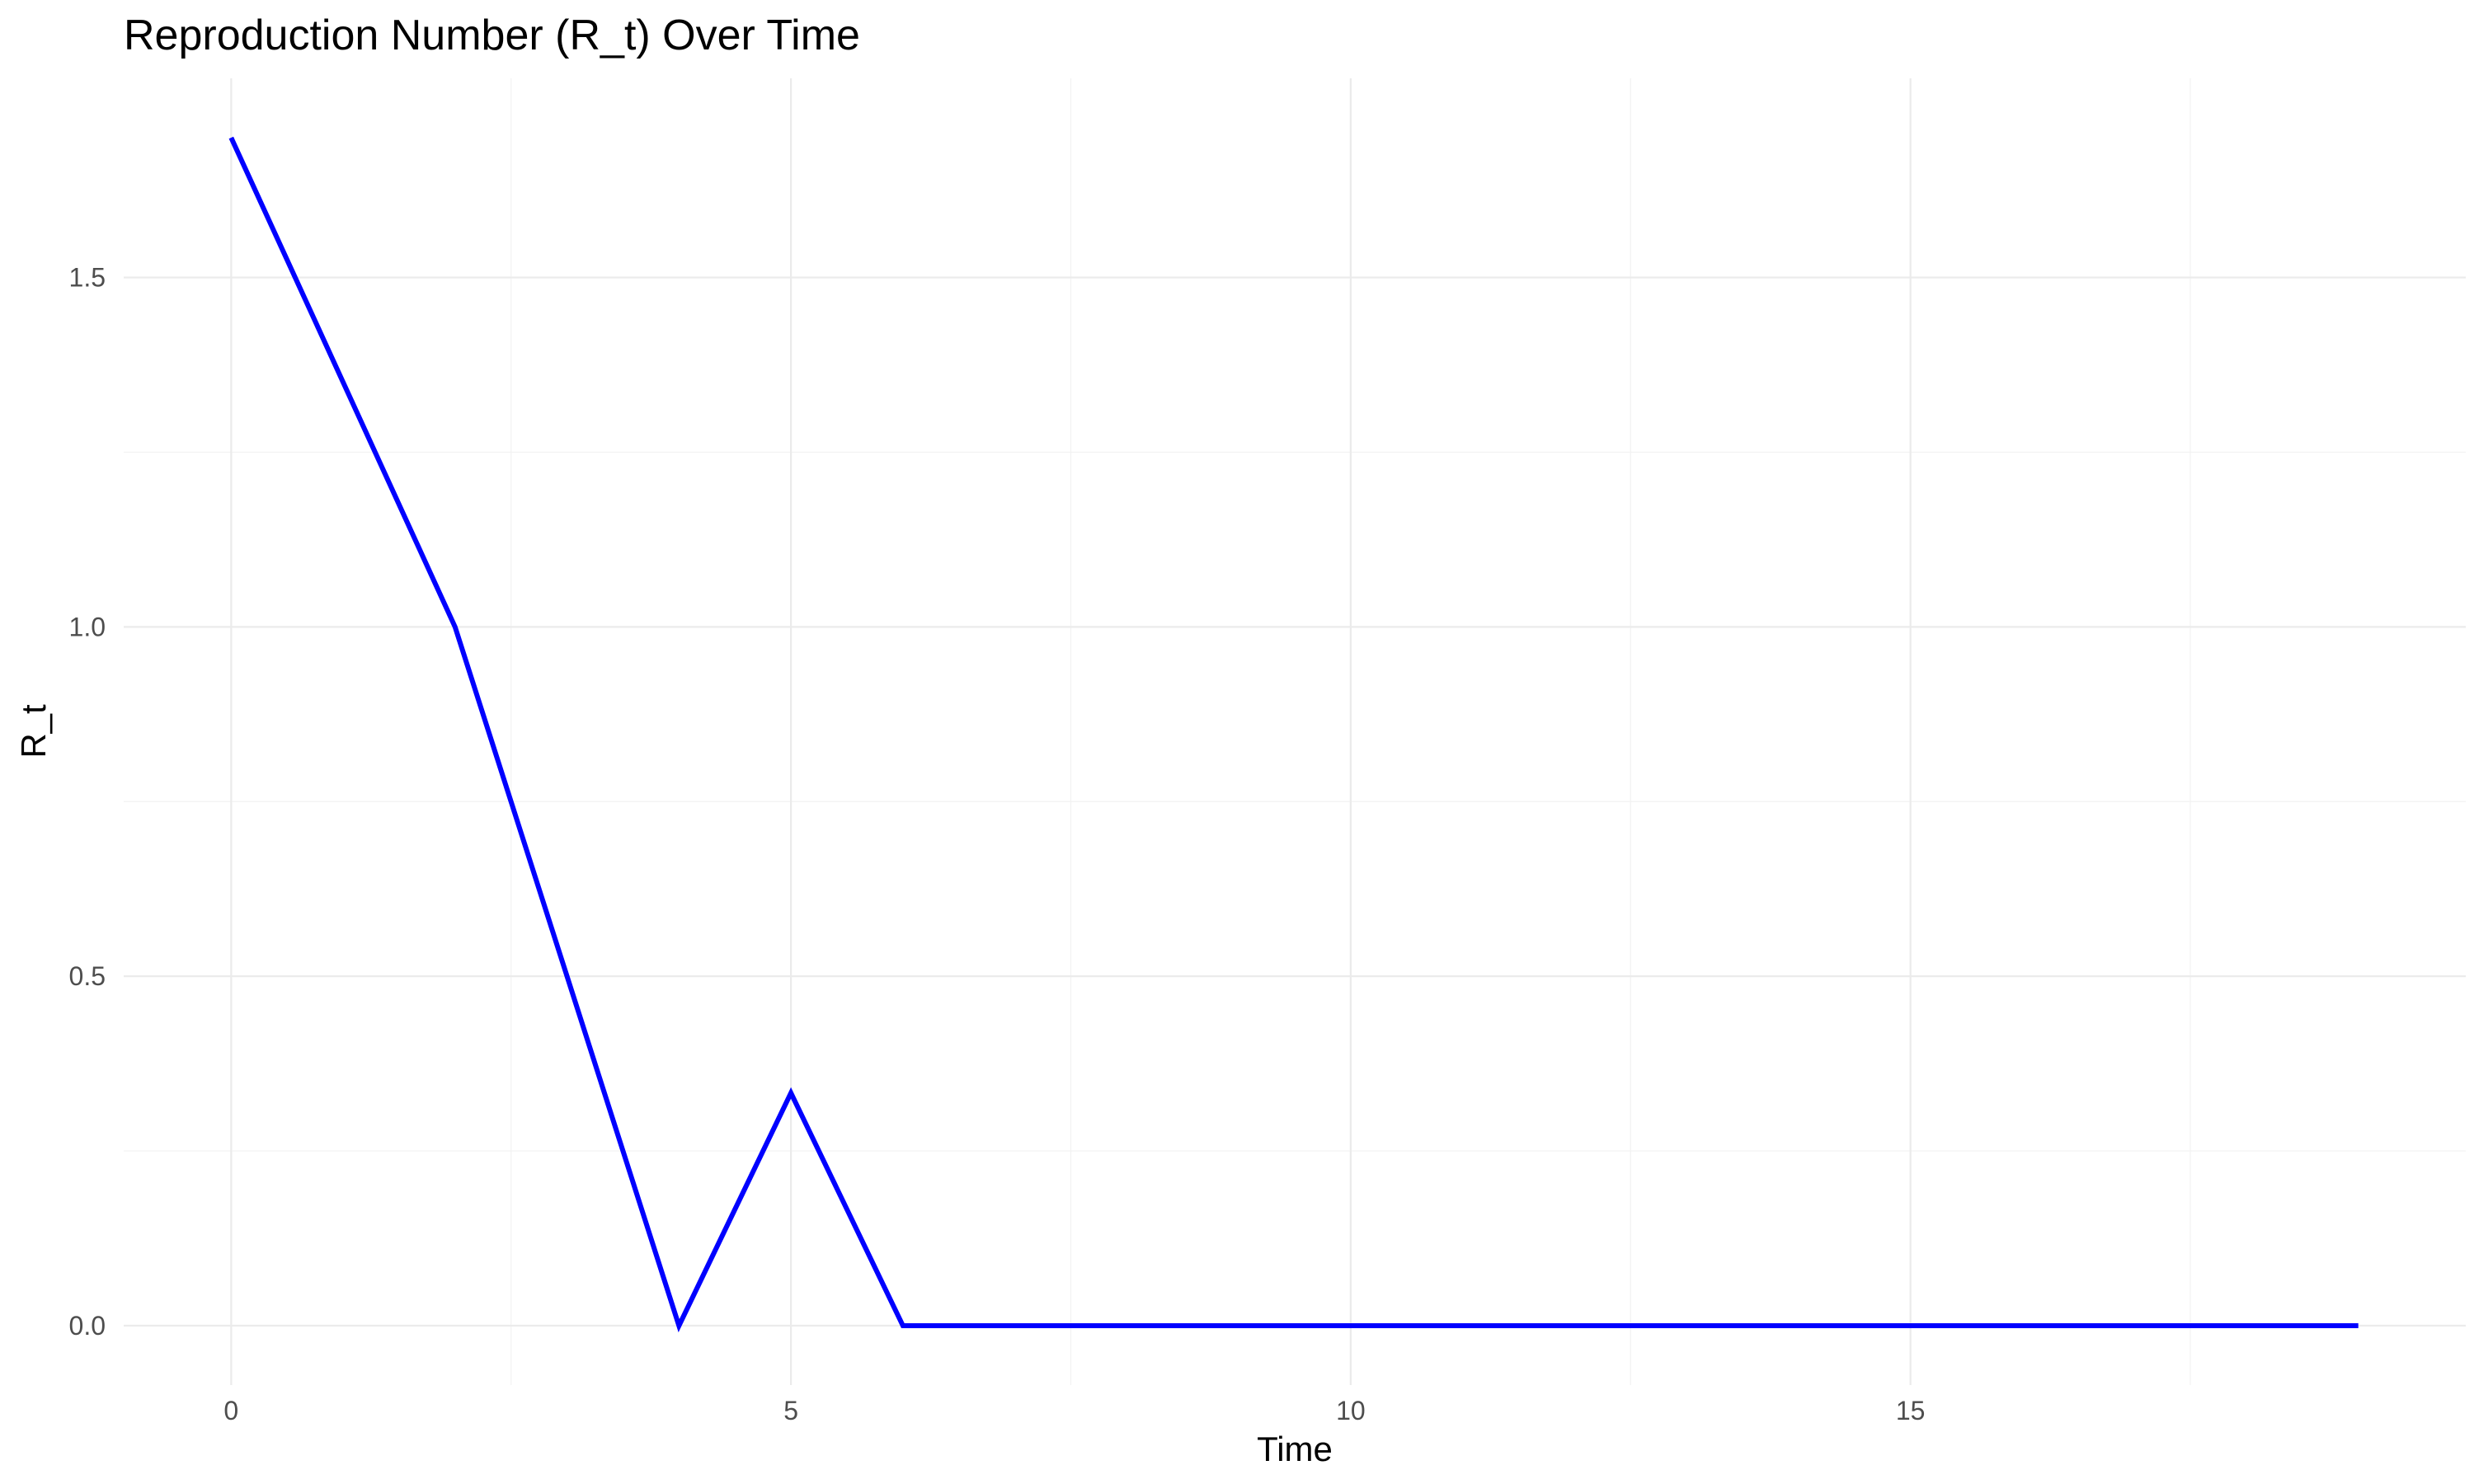 This screenshot has width=2474, height=1484. Describe the element at coordinates (230, 1410) in the screenshot. I see `x-tick-label: 0` at that location.